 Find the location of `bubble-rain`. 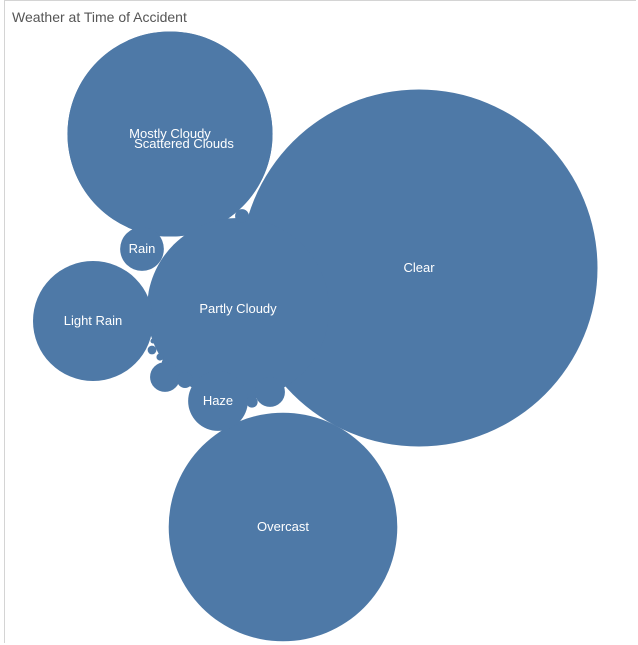

bubble-rain is located at coordinates (142, 249).